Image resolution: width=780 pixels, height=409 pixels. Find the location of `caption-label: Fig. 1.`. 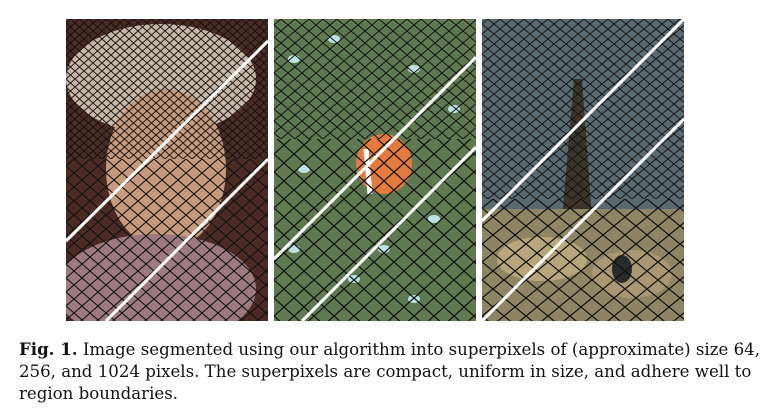

caption-label: Fig. 1. is located at coordinates (48, 349).